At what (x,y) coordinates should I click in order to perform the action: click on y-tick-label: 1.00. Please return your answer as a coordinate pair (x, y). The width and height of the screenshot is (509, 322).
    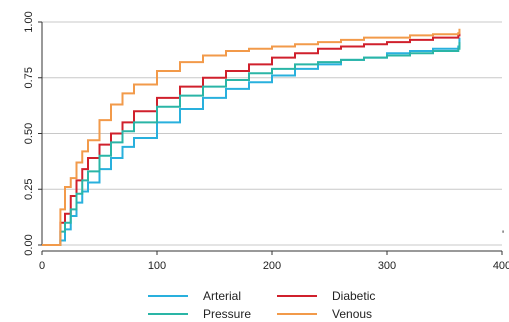
    Looking at the image, I should click on (29, 21).